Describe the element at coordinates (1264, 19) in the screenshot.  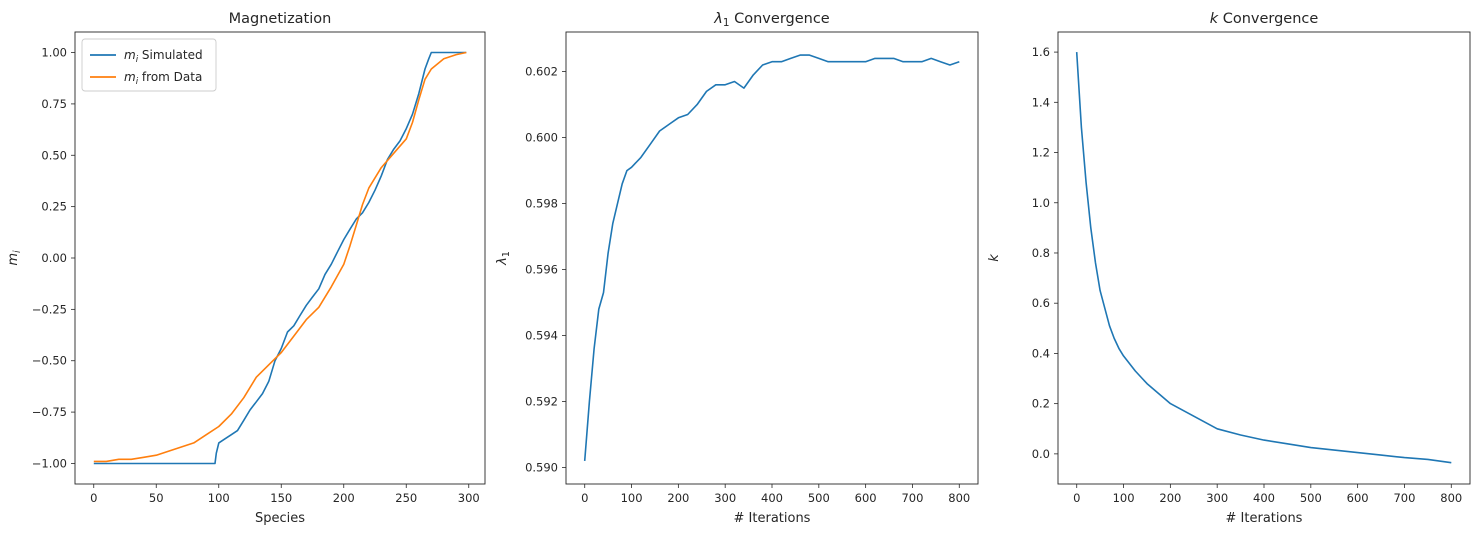
I see `chart-title: k Convergence` at that location.